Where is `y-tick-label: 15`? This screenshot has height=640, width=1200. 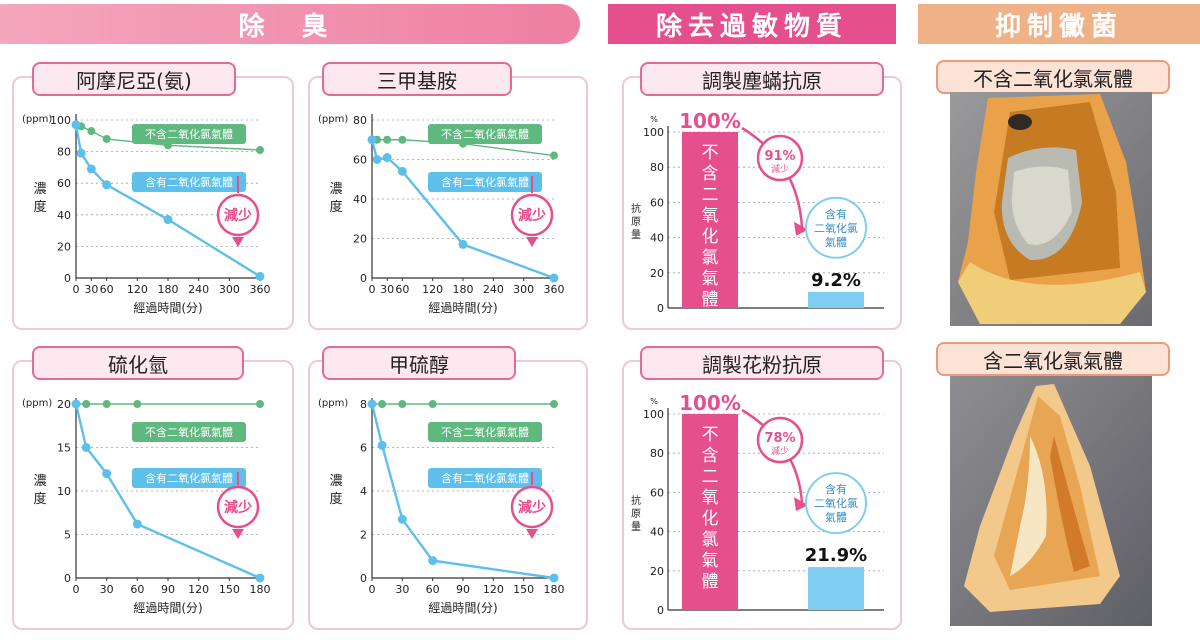 y-tick-label: 15 is located at coordinates (64, 448).